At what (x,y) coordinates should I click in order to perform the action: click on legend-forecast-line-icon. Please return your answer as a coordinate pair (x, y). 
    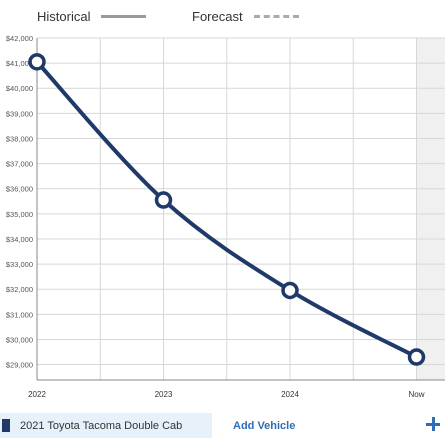
    Looking at the image, I should click on (276, 16).